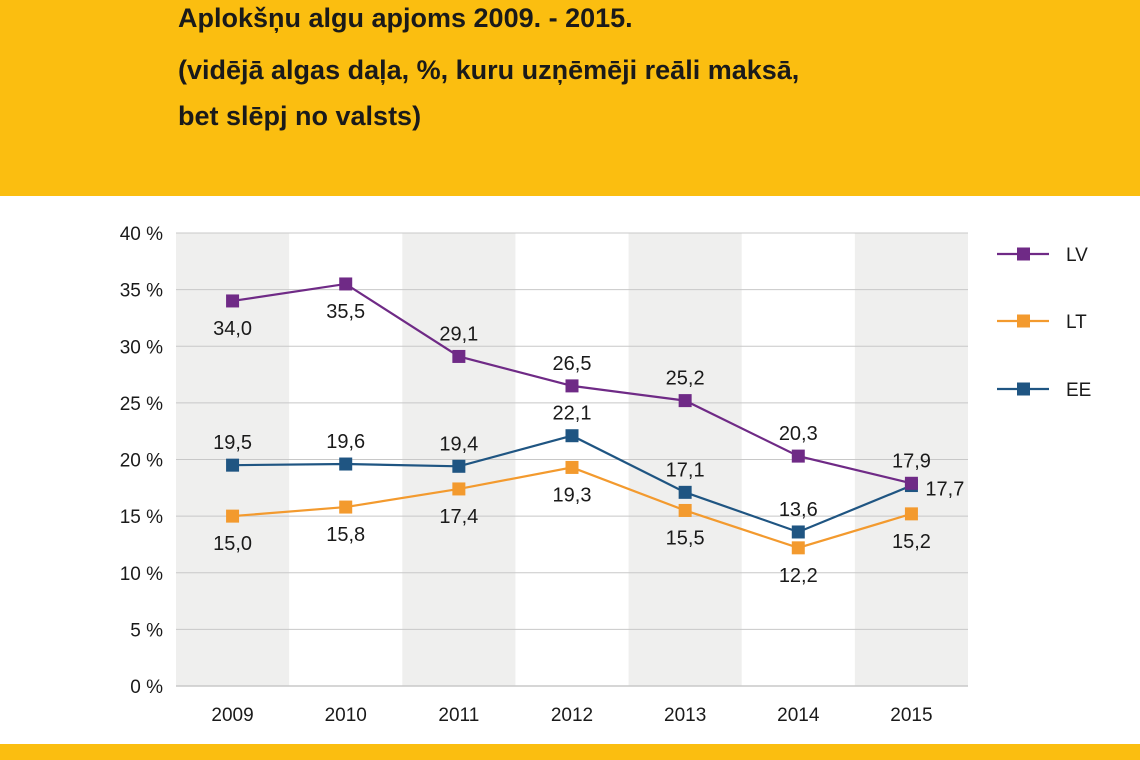 Image resolution: width=1140 pixels, height=760 pixels. Describe the element at coordinates (233, 465) in the screenshot. I see `point-EE-2009` at that location.